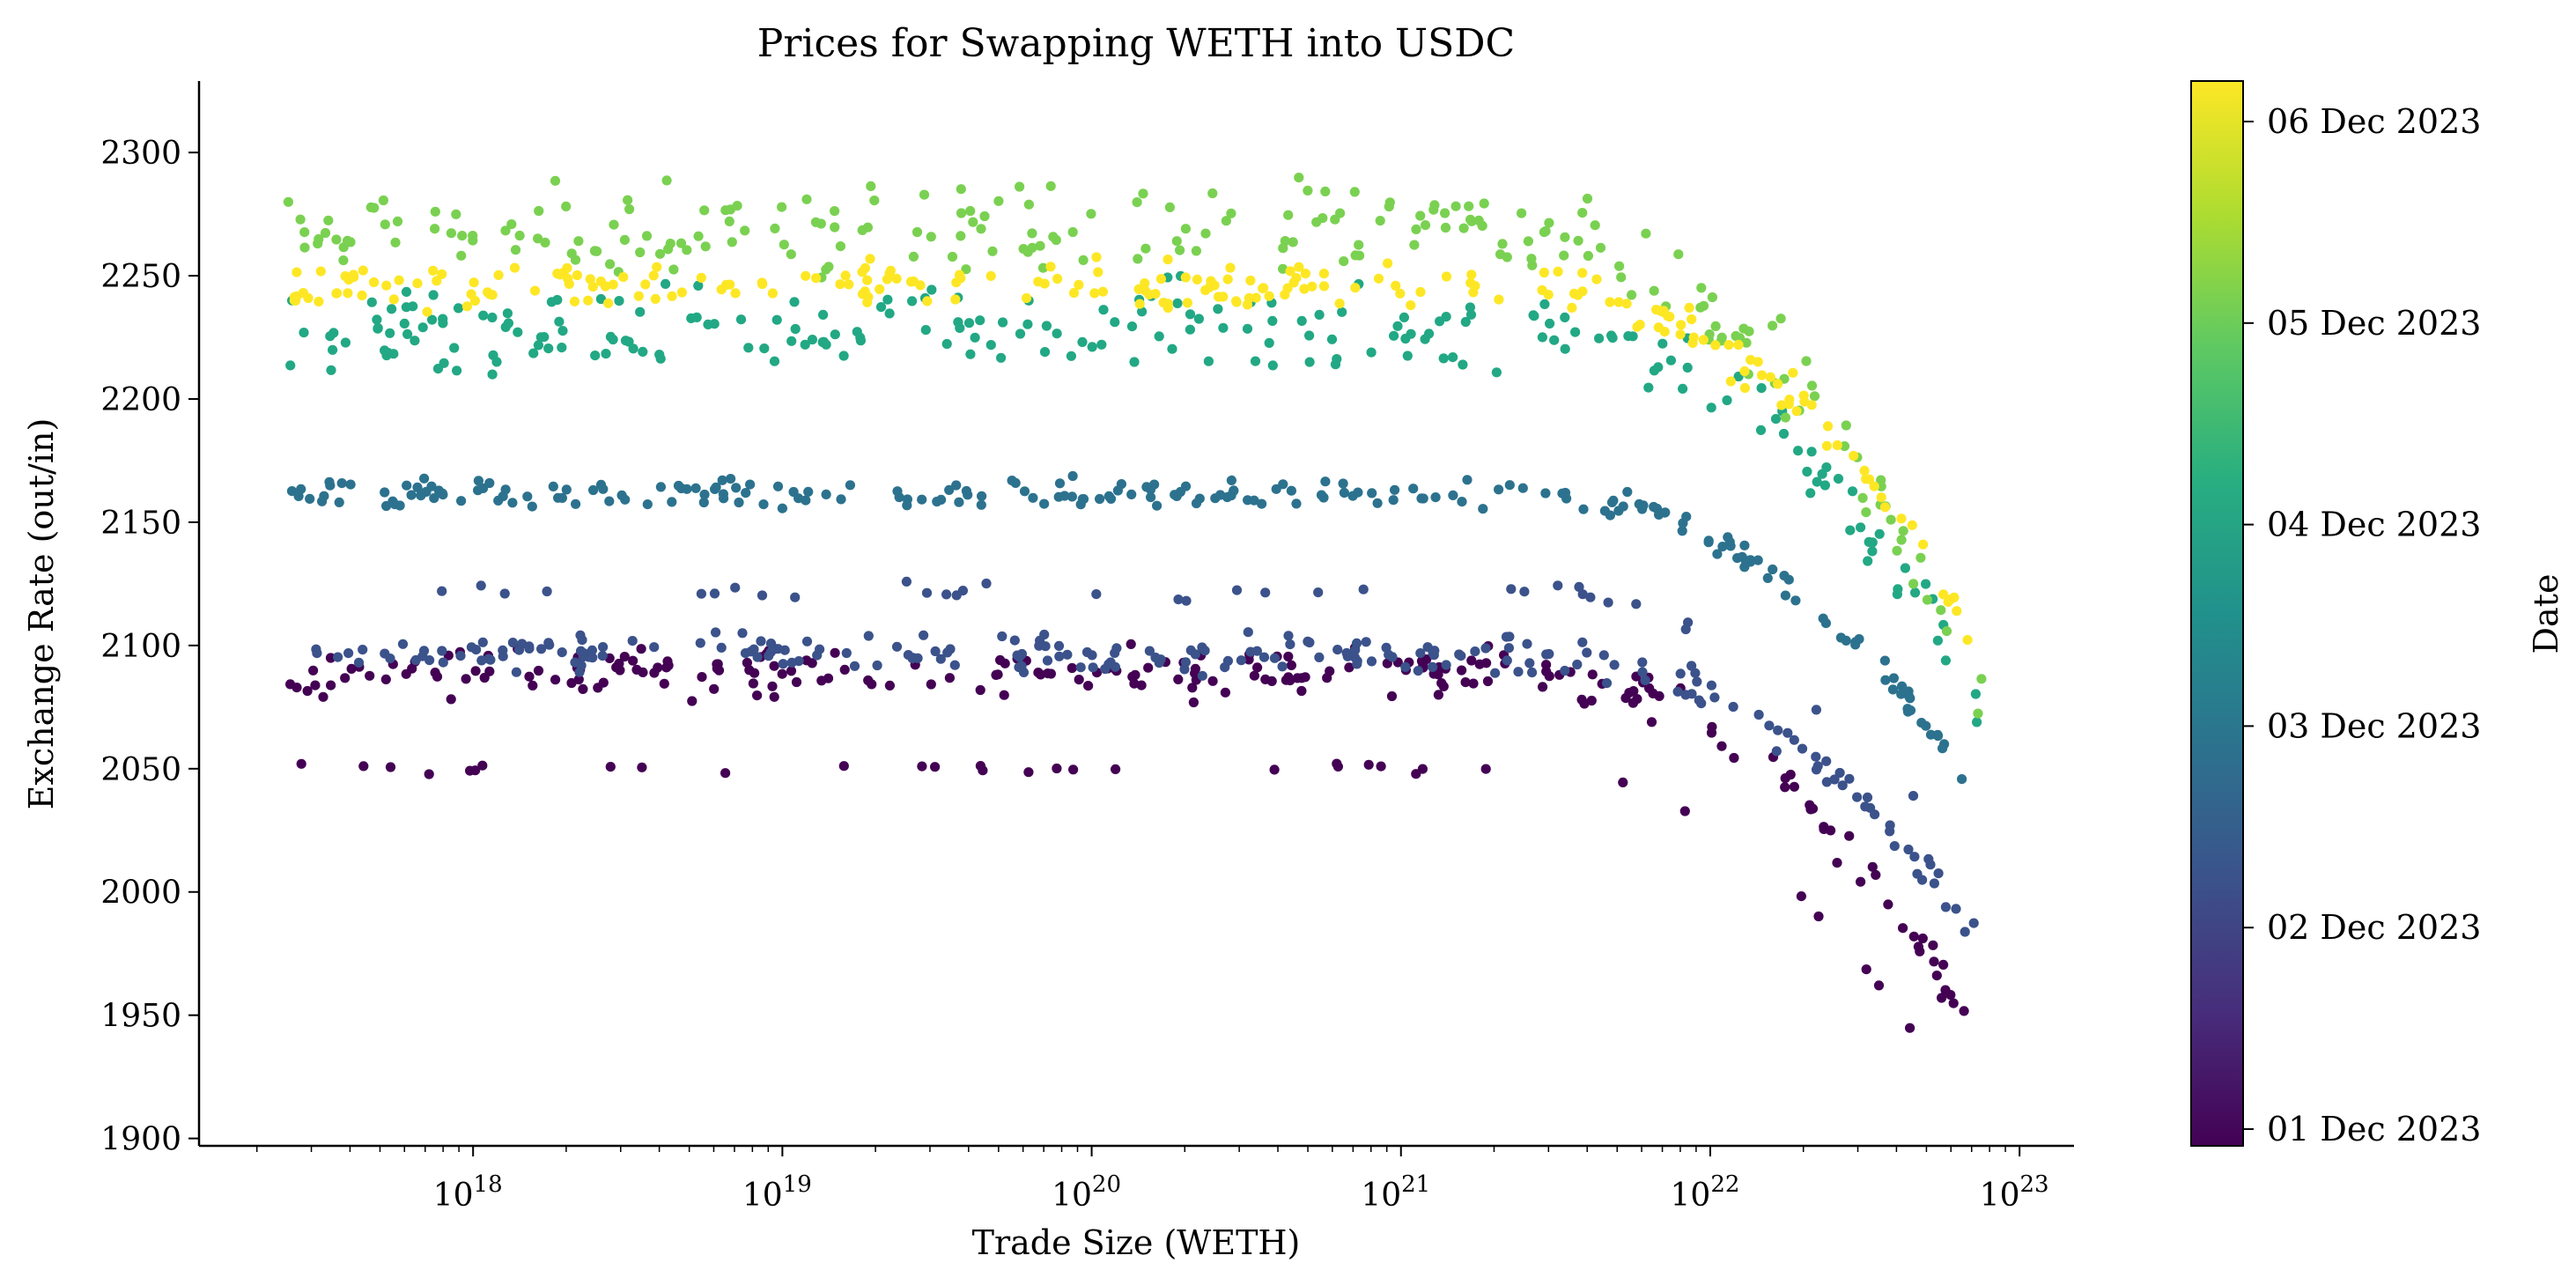 The height and width of the screenshot is (1285, 2576). I want to click on x-tick-label: 1019, so click(777, 1192).